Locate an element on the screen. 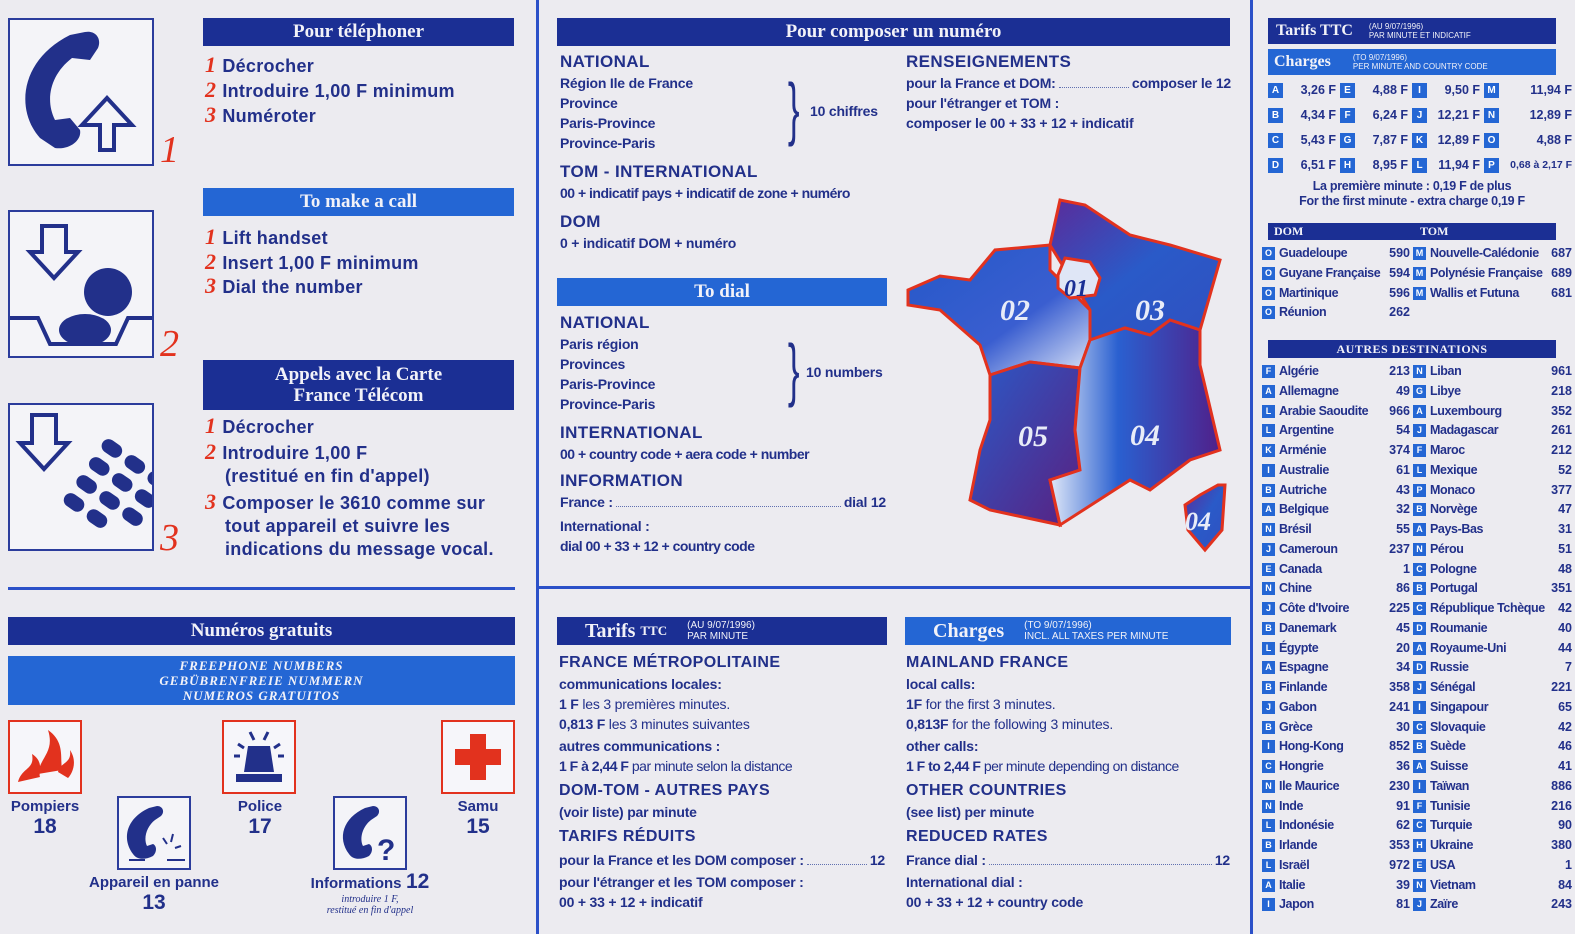 This screenshot has height=934, width=1575. make-a-call-header: To make a call is located at coordinates (358, 202).